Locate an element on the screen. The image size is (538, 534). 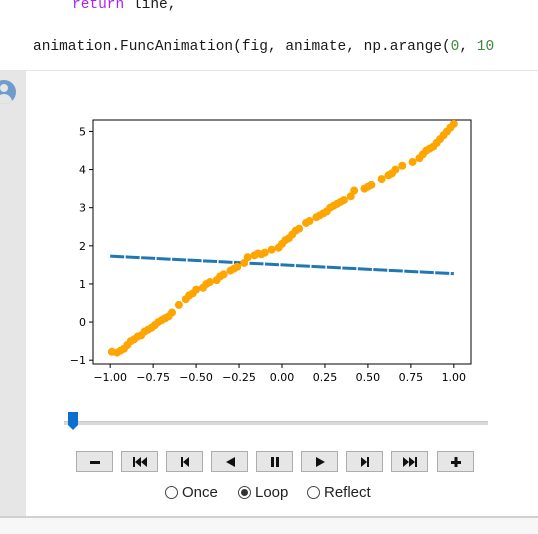
radio-once-label: Once is located at coordinates (200, 492).